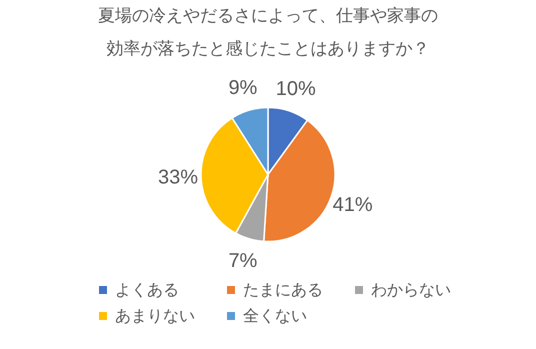 The image size is (536, 349). Describe the element at coordinates (178, 177) in the screenshot. I see `data-label: 33%` at that location.